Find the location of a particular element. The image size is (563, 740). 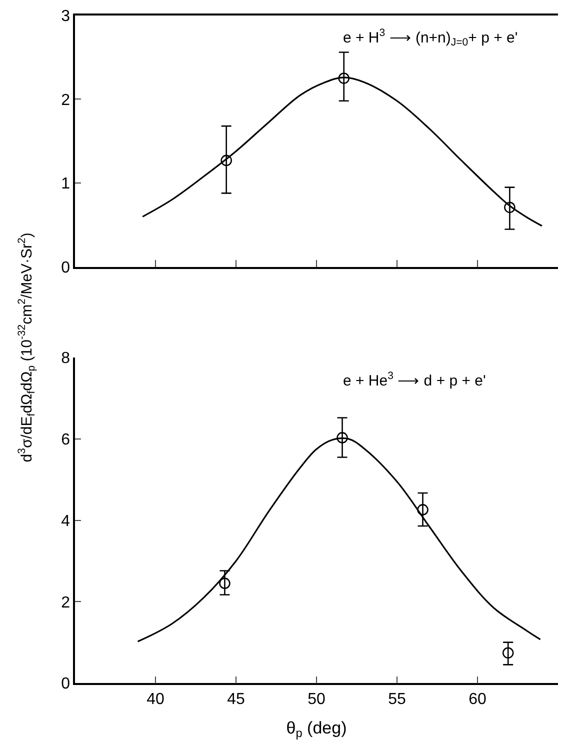

annotation: e + He$^{3}$ ⟶ d + p + e' is located at coordinates (414, 380).